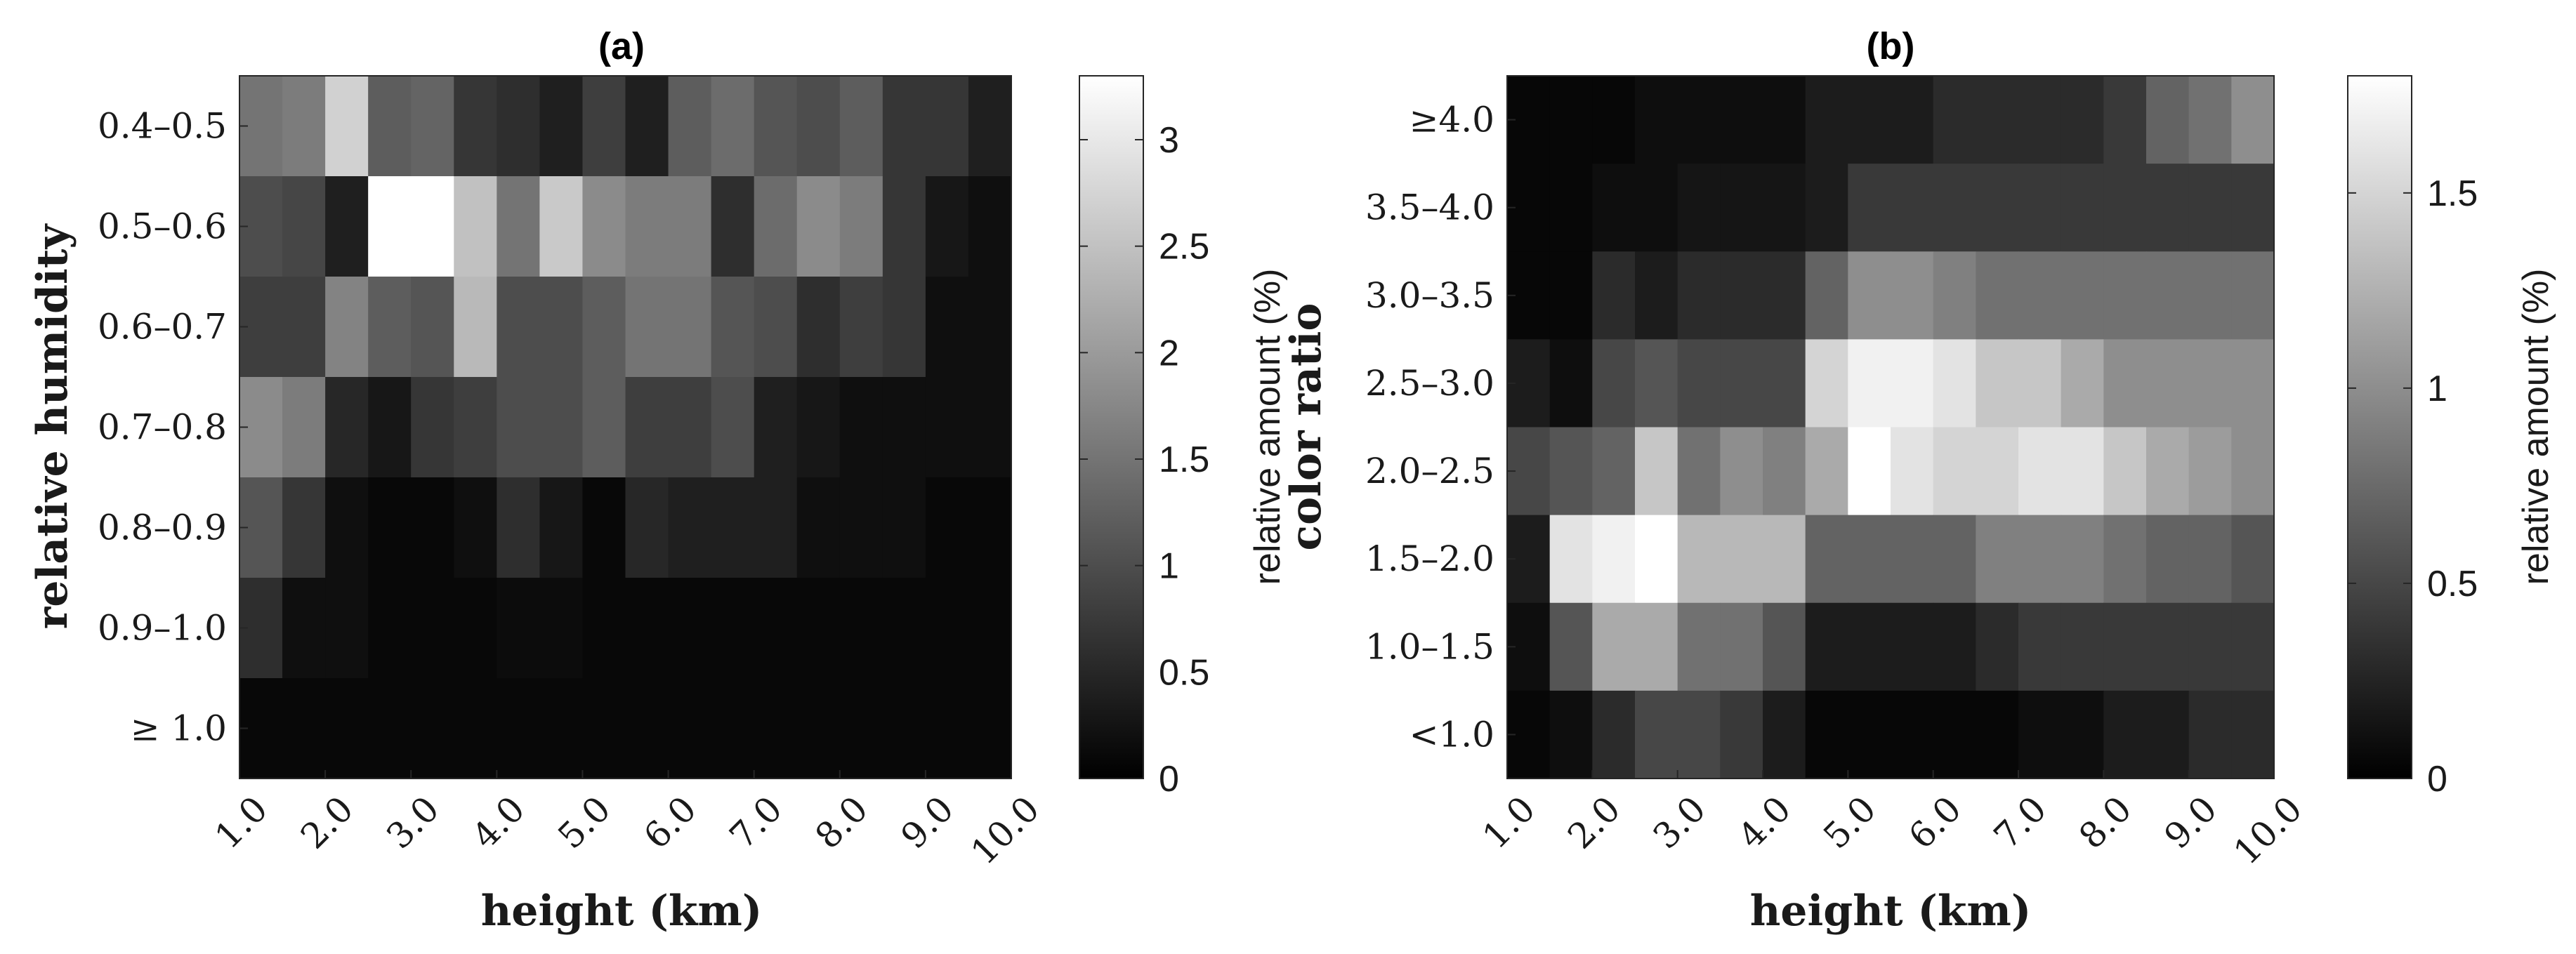  I want to click on panel-a-y-tick-label: 0.9–1.0, so click(162, 628).